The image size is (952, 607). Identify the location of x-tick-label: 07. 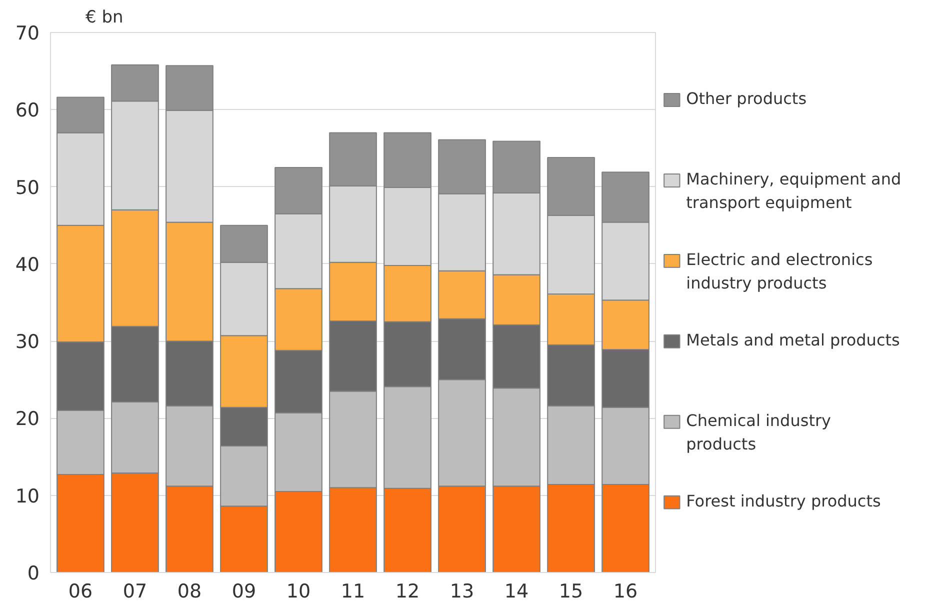
(135, 591).